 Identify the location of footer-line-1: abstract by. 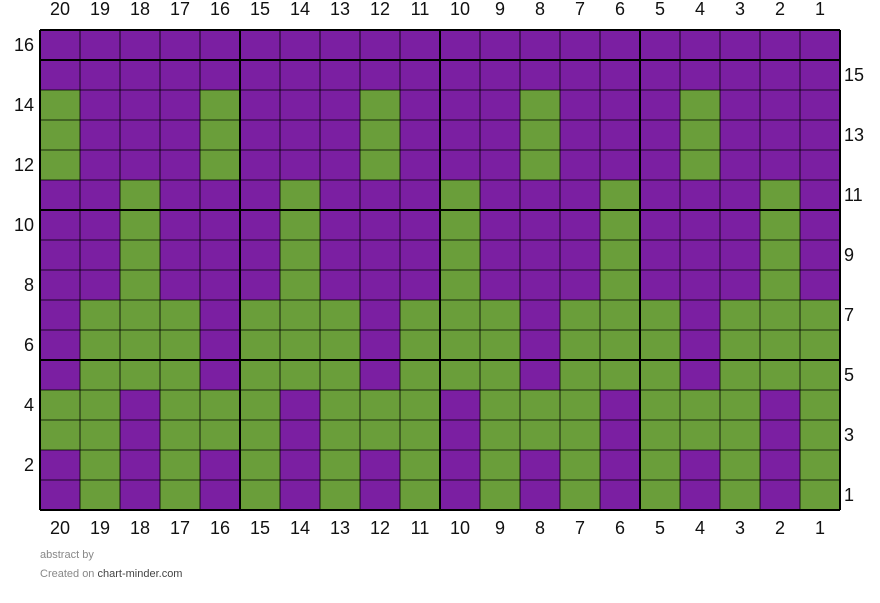
(67, 555).